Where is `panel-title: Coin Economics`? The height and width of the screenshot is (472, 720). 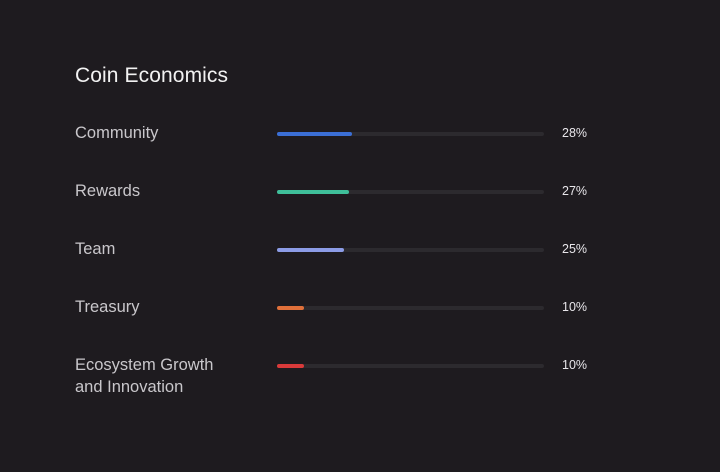
panel-title: Coin Economics is located at coordinates (152, 75).